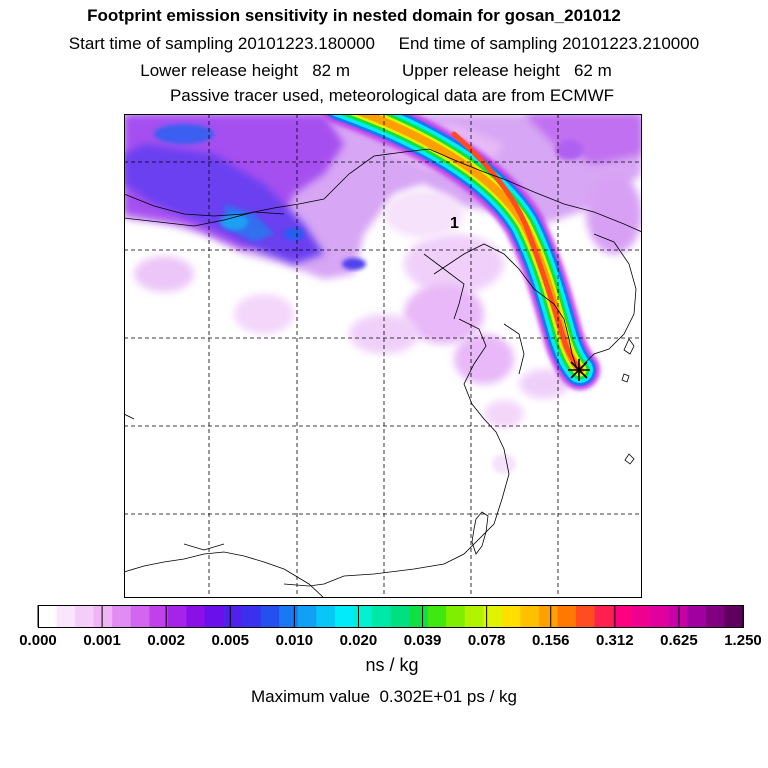 Image resolution: width=768 pixels, height=768 pixels. What do you see at coordinates (359, 640) in the screenshot?
I see `colorbar-label: 0.020` at bounding box center [359, 640].